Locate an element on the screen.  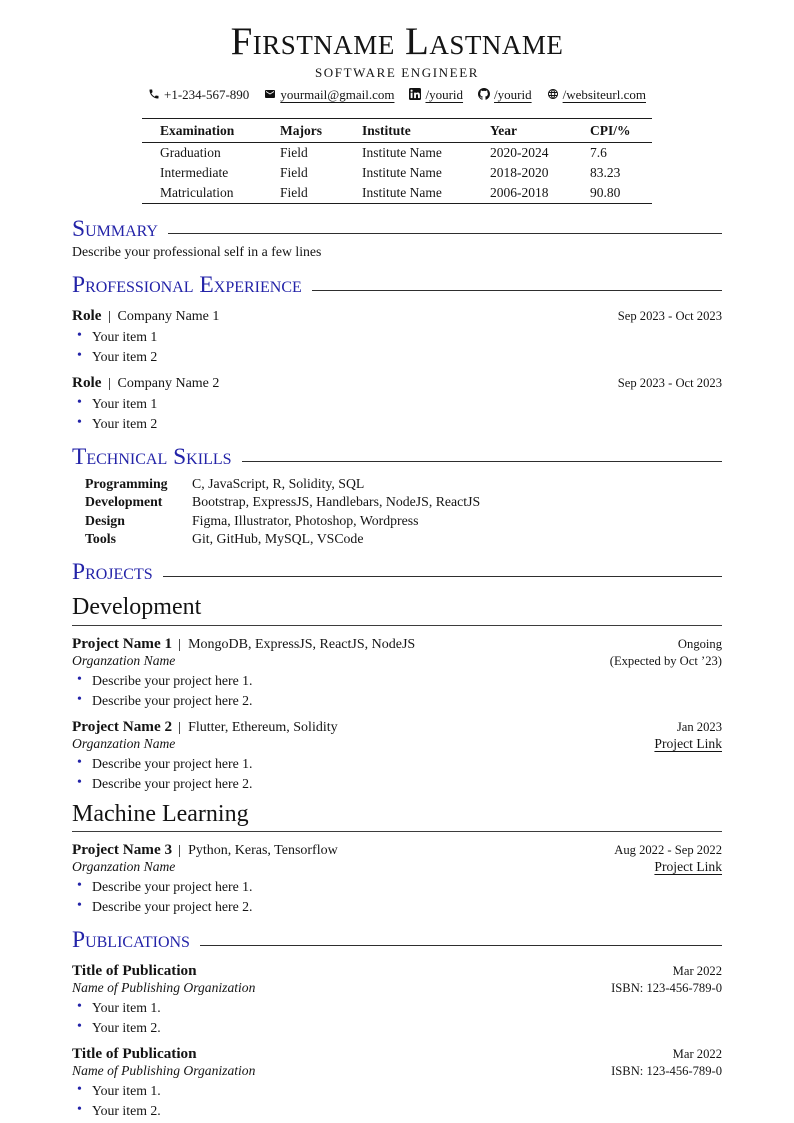
publisher-name: Name of Publishing Organization is located at coordinates (164, 987).